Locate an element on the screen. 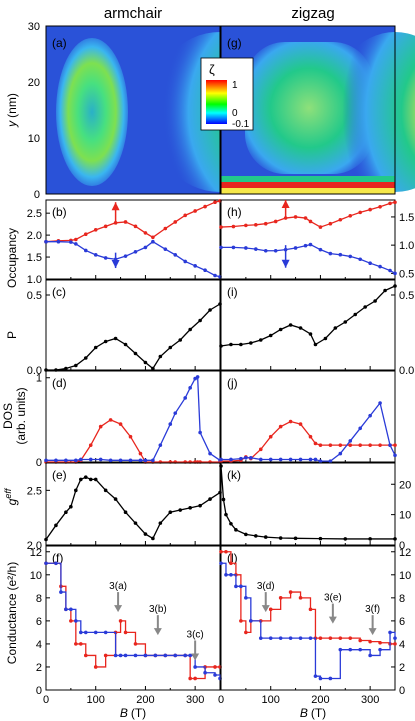  panel-h: (h) 0.5 1.0 1.5 is located at coordinates (316, 239).